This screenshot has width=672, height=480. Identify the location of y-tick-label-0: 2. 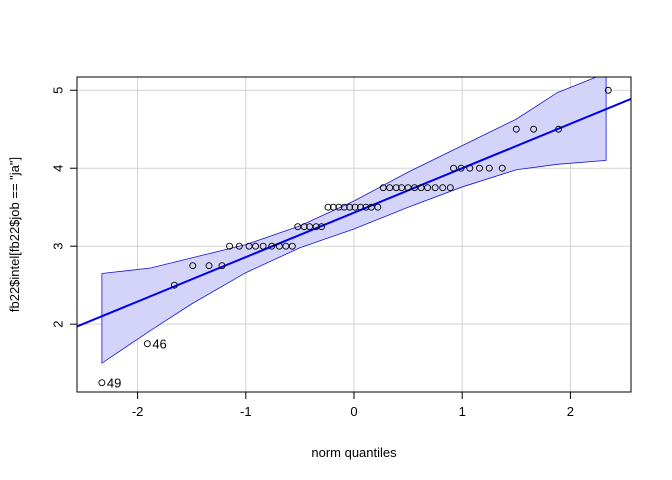
(58, 324).